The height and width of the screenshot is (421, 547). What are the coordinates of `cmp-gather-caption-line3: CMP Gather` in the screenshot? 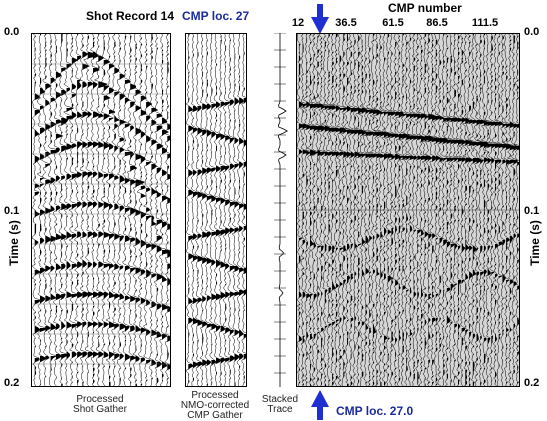 It's located at (215, 415).